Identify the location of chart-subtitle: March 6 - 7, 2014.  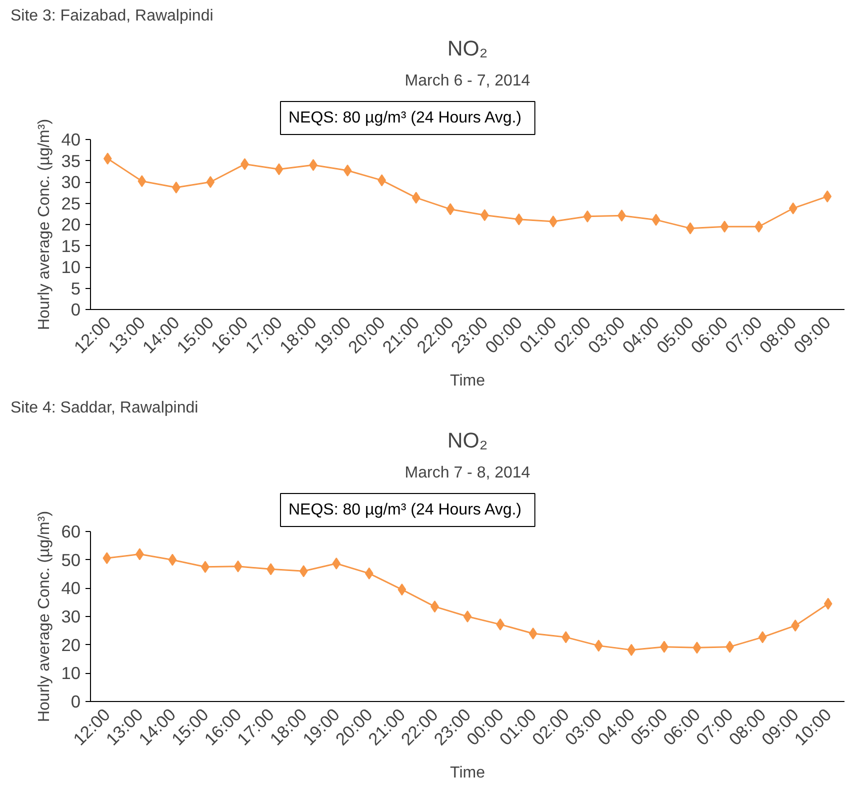
(467, 81).